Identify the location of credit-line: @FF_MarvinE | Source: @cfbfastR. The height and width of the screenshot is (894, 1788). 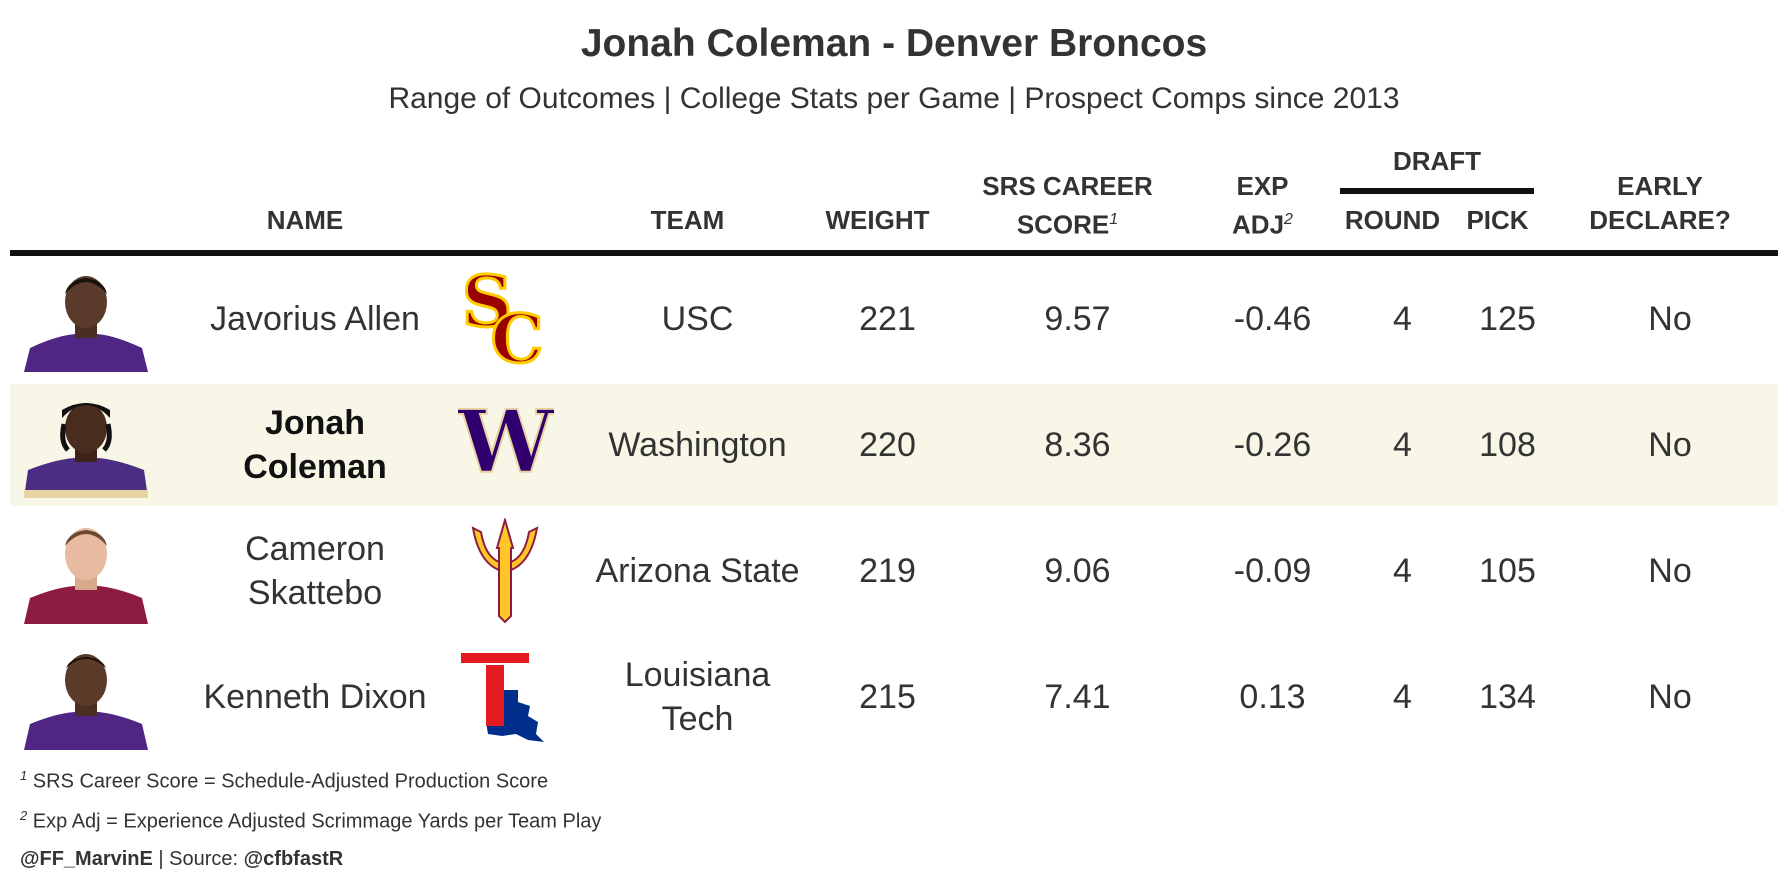
(181, 859).